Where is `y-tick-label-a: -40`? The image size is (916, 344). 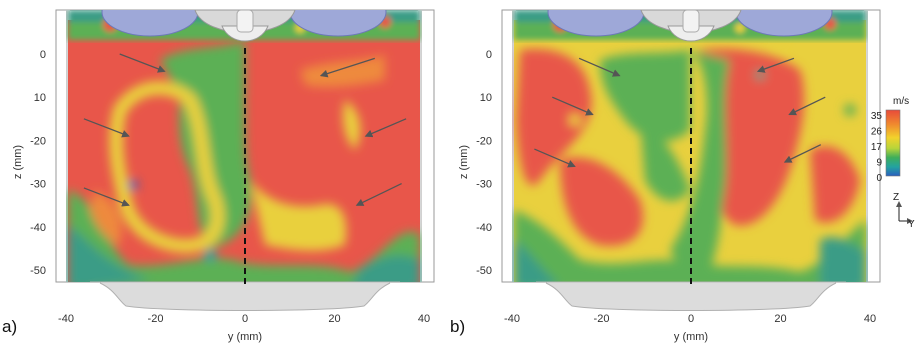
y-tick-label-a: -40 is located at coordinates (38, 228).